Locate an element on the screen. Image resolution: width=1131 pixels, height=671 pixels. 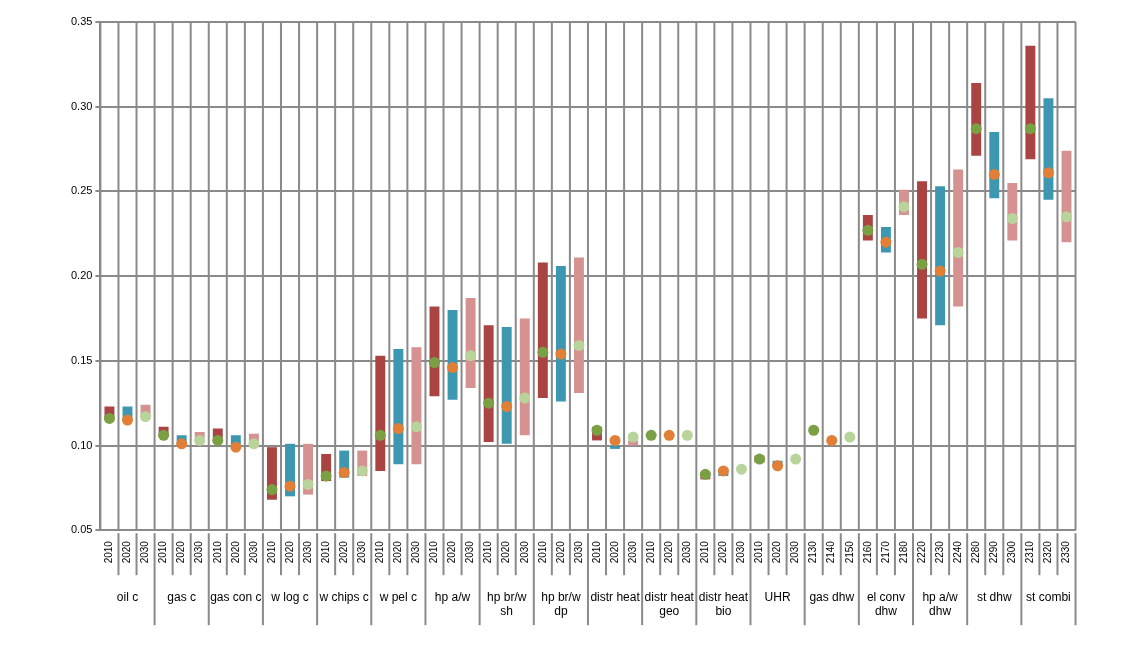
y-tick-label: 0.20 is located at coordinates (81, 275).